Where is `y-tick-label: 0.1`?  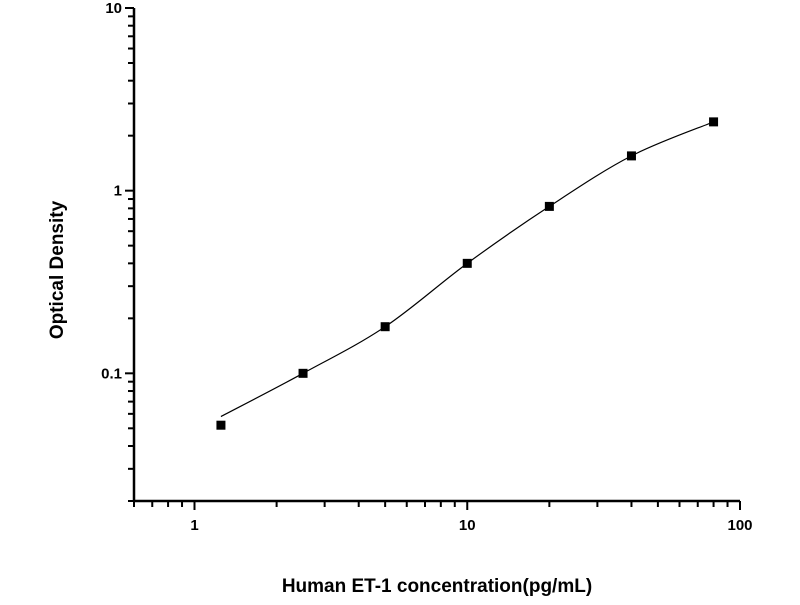 y-tick-label: 0.1 is located at coordinates (111, 373).